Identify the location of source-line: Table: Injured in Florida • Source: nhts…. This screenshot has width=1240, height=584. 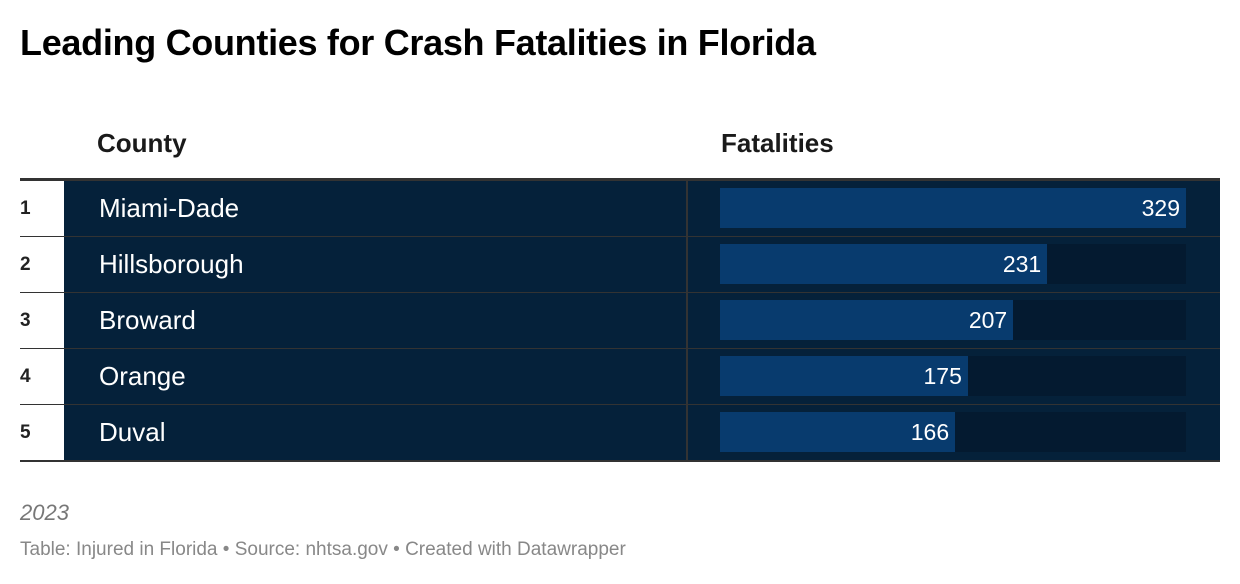
(323, 549).